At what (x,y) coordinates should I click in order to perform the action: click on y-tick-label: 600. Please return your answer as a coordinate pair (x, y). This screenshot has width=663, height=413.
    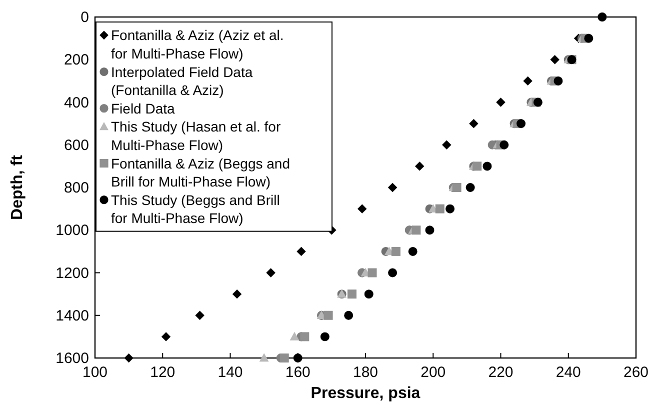
    Looking at the image, I should click on (76, 145).